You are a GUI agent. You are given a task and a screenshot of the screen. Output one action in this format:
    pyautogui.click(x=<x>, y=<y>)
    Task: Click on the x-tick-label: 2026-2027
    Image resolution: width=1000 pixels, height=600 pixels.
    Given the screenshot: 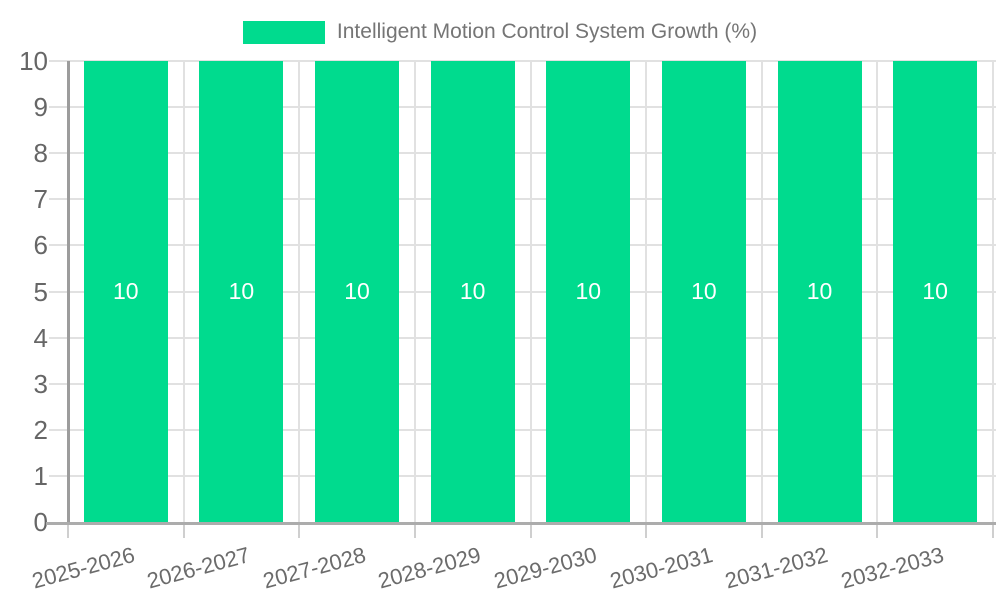 What is the action you would take?
    pyautogui.click(x=198, y=568)
    